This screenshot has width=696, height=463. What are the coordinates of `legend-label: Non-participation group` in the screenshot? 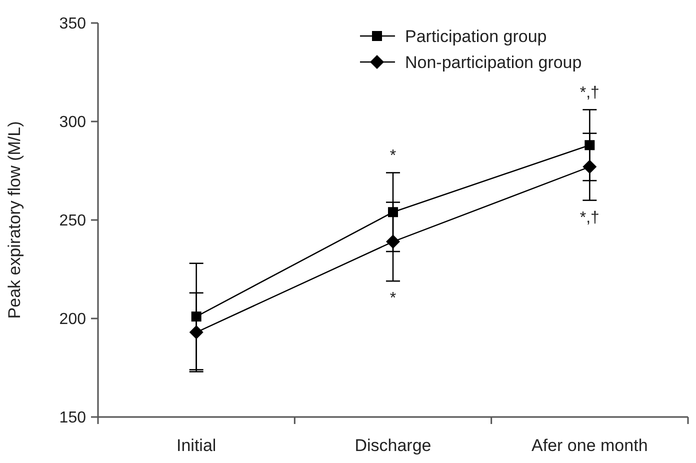 It's located at (493, 62).